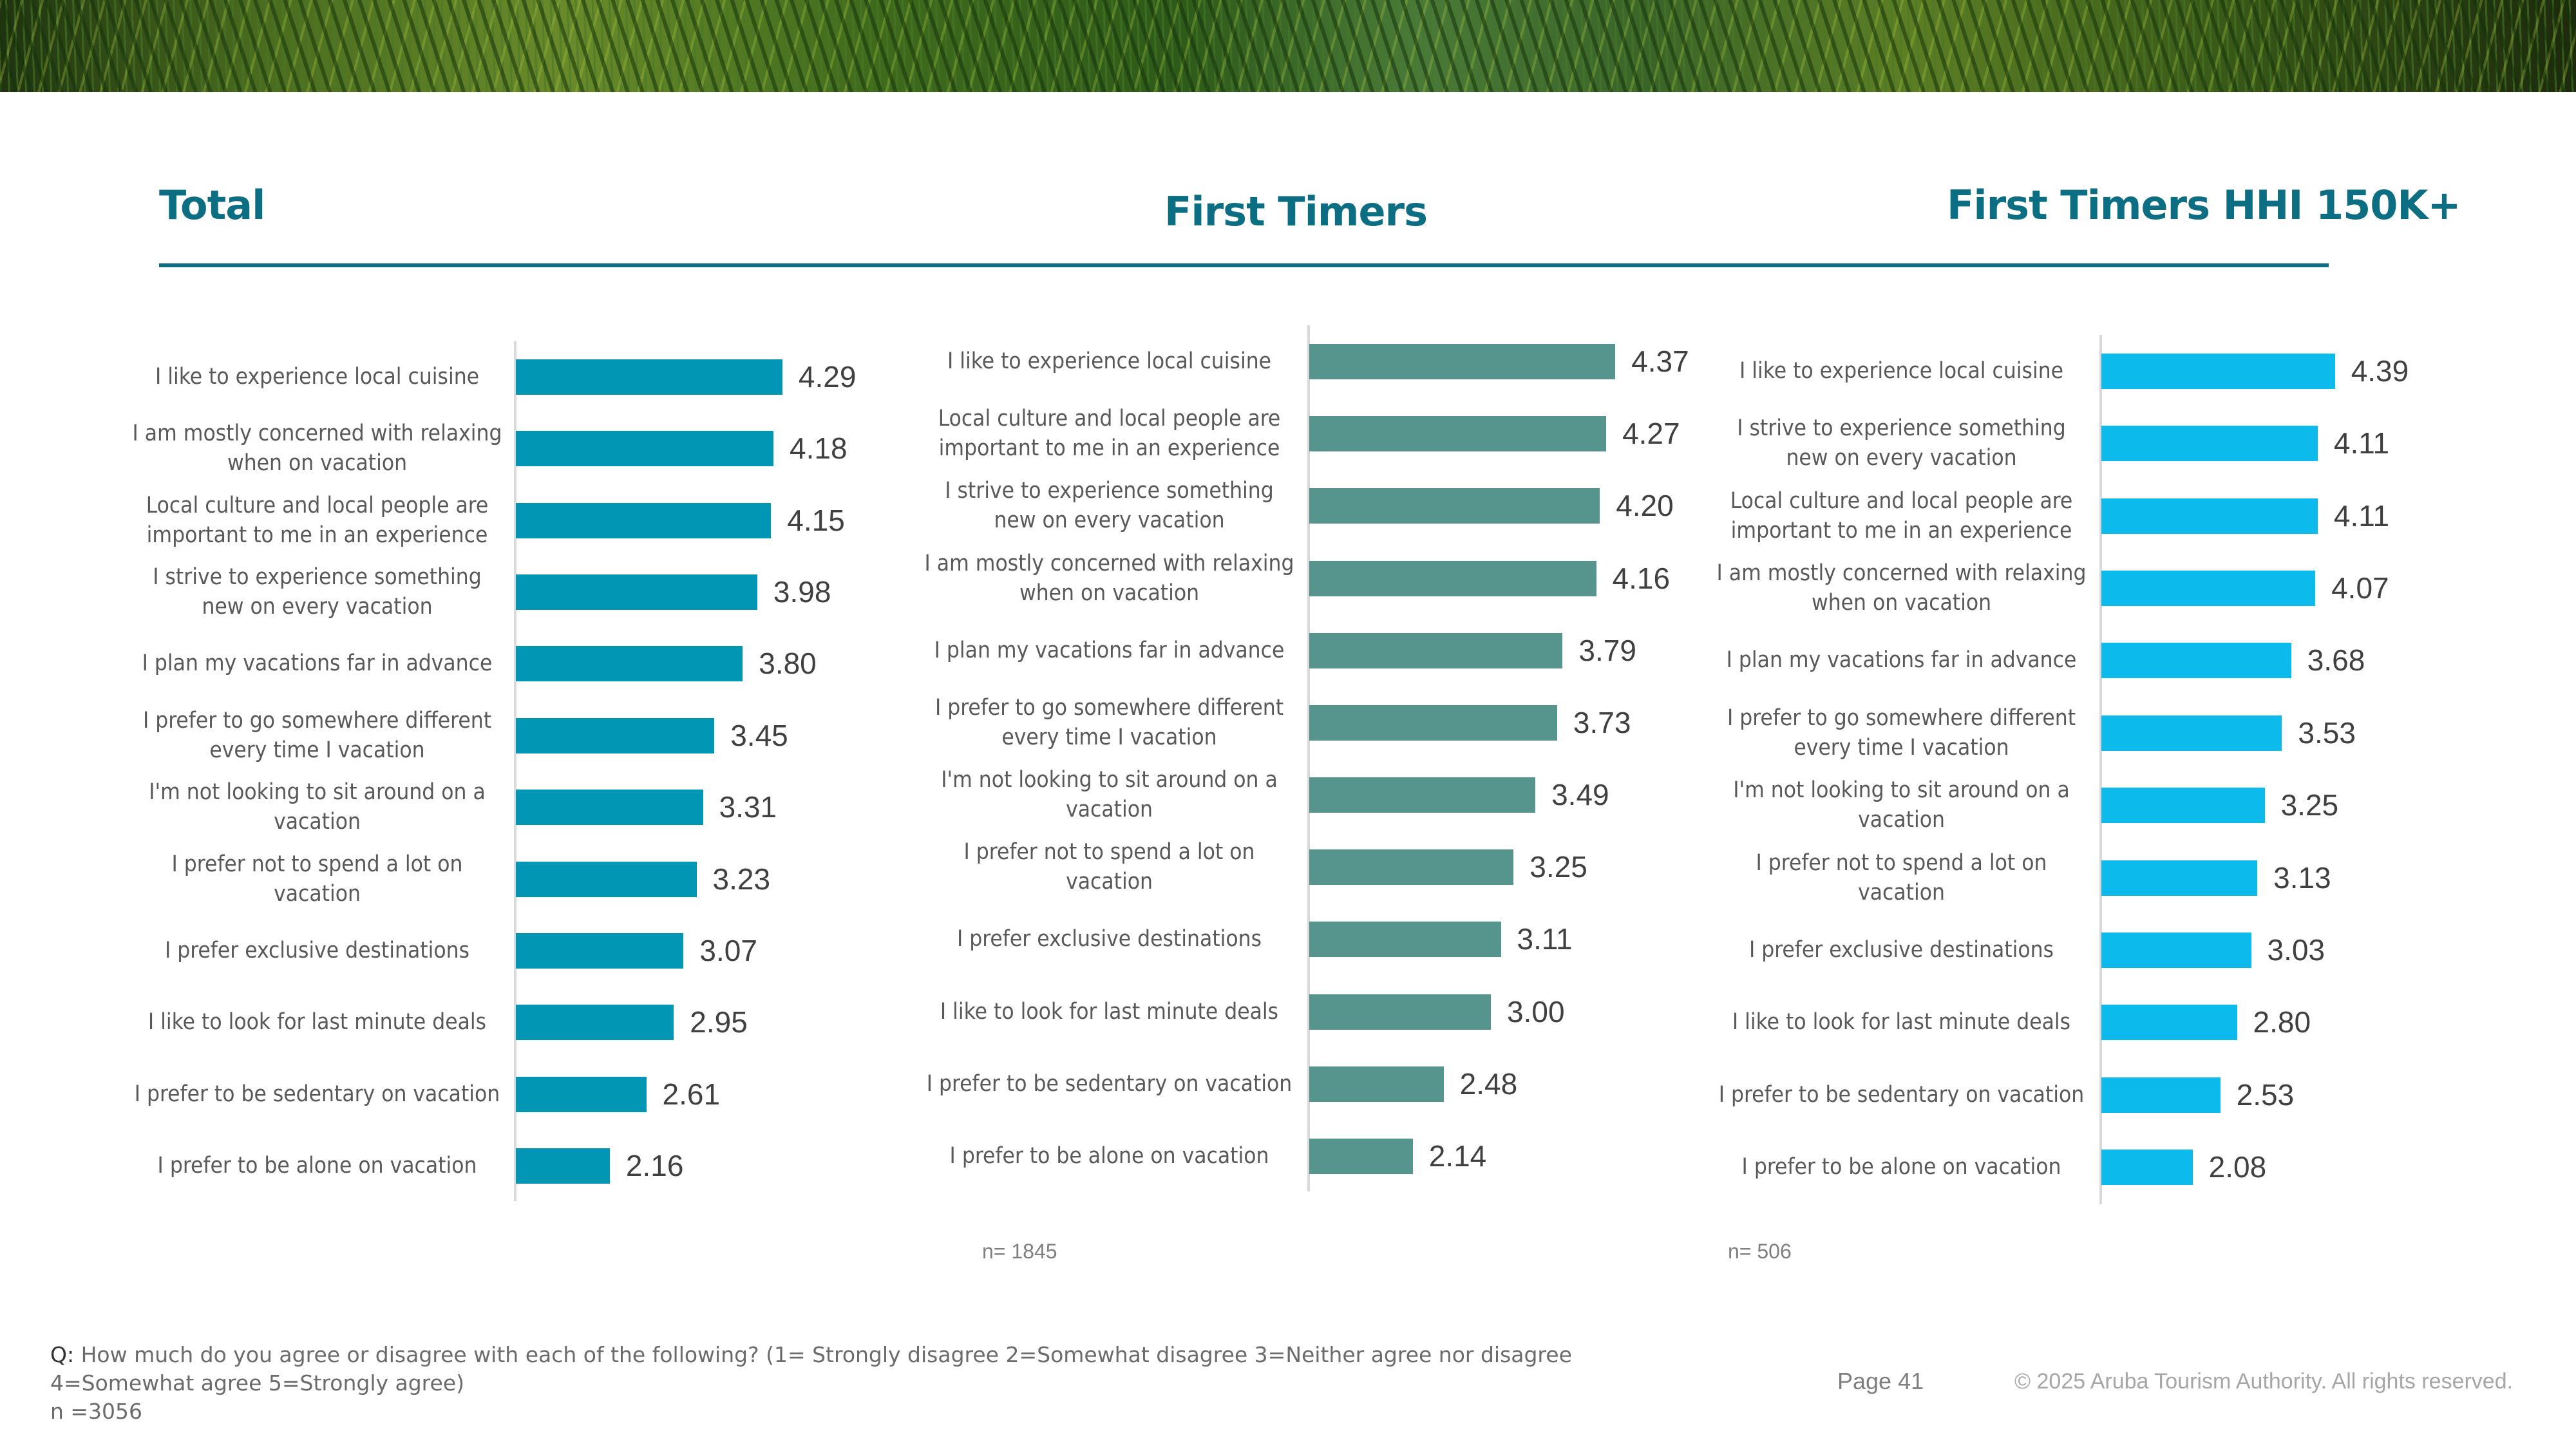  I want to click on total-sample-size: n =3056, so click(96, 1411).